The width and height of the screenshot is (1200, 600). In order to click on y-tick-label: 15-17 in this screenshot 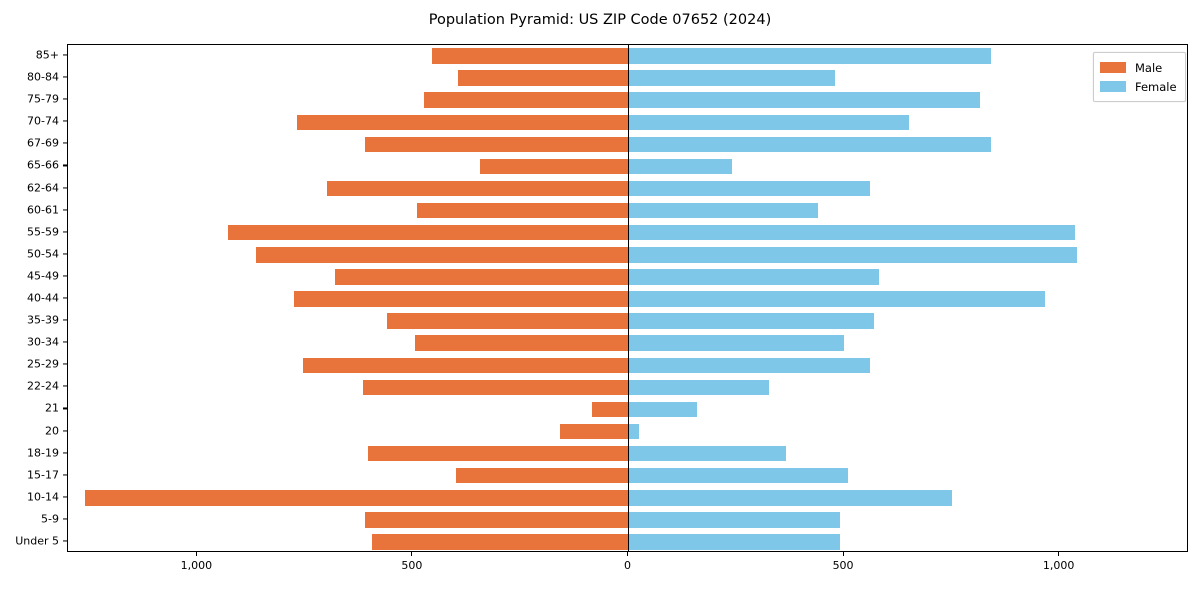, I will do `click(43, 475)`.